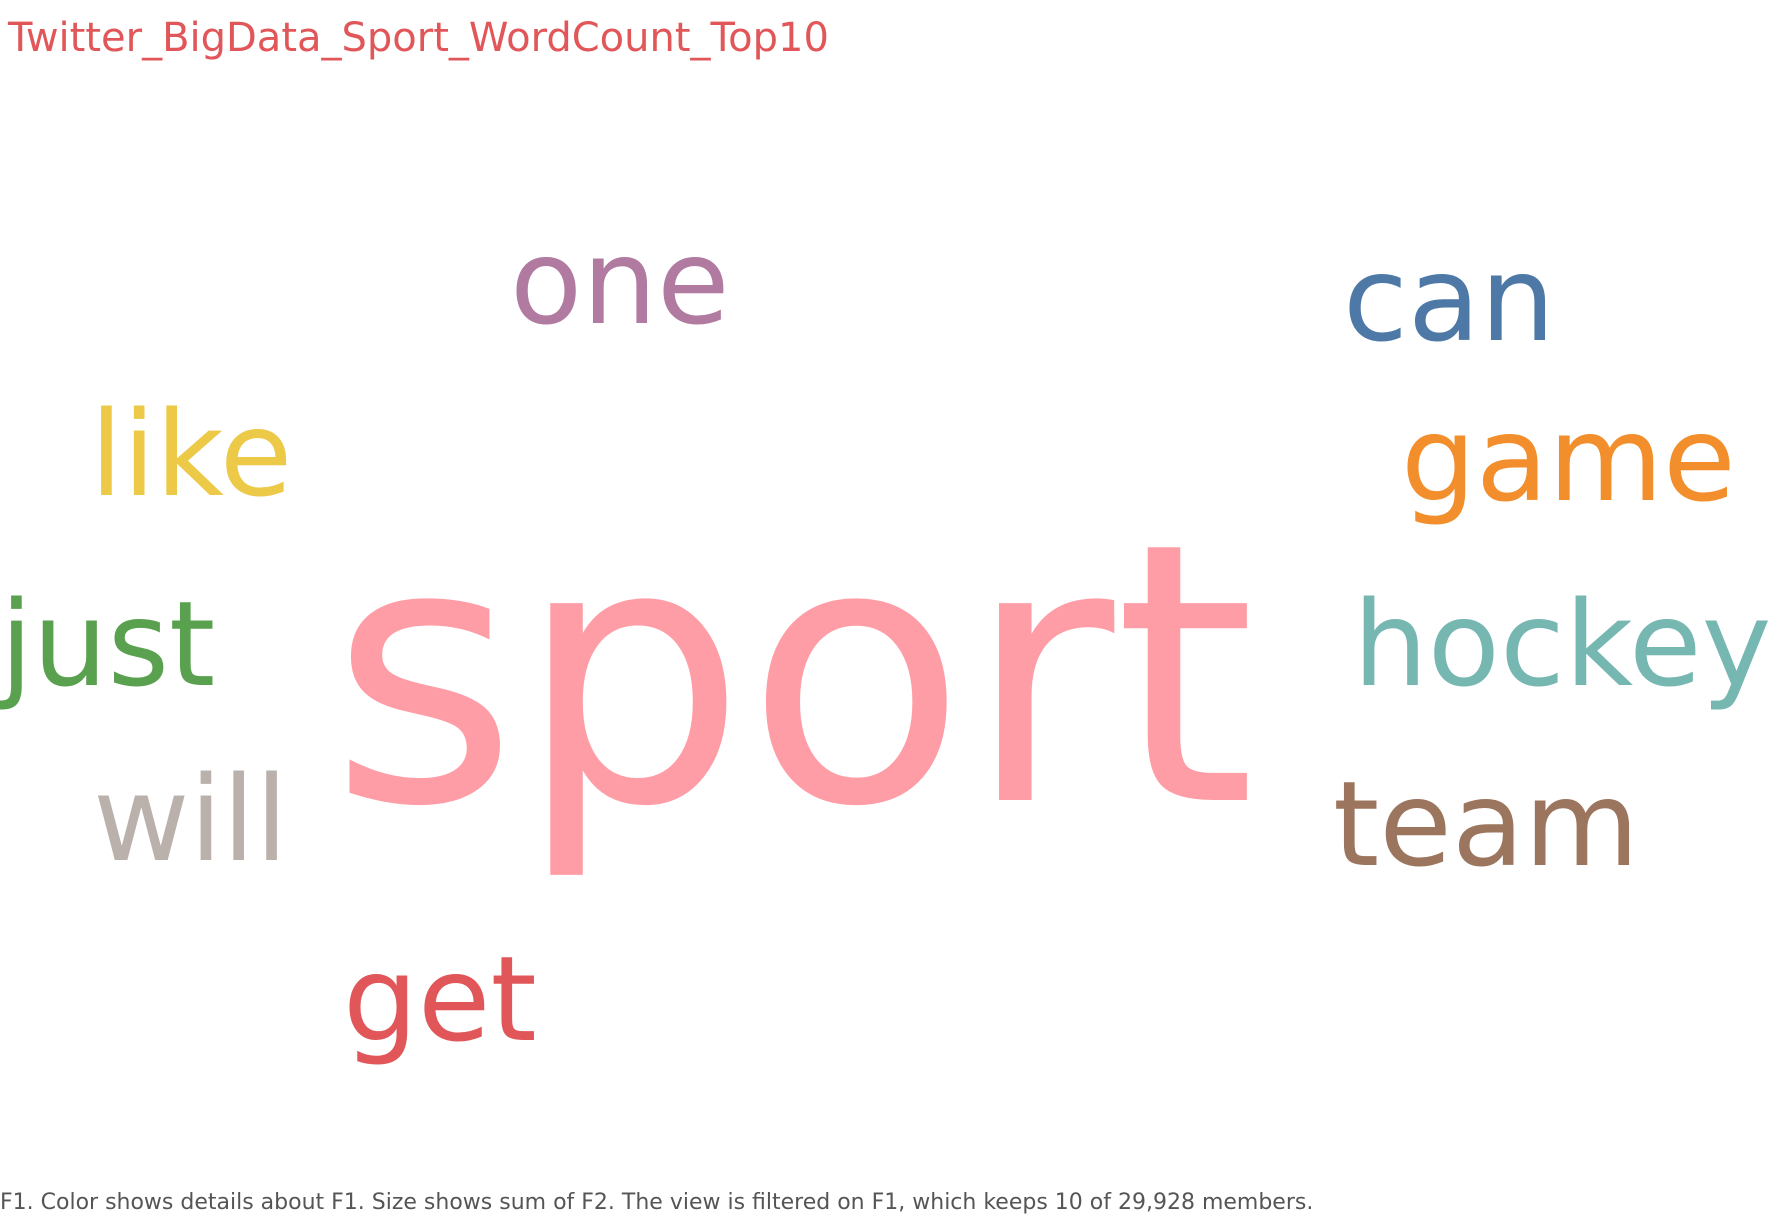 Image resolution: width=1772 pixels, height=1230 pixels. What do you see at coordinates (620, 282) in the screenshot?
I see `word-one: one` at bounding box center [620, 282].